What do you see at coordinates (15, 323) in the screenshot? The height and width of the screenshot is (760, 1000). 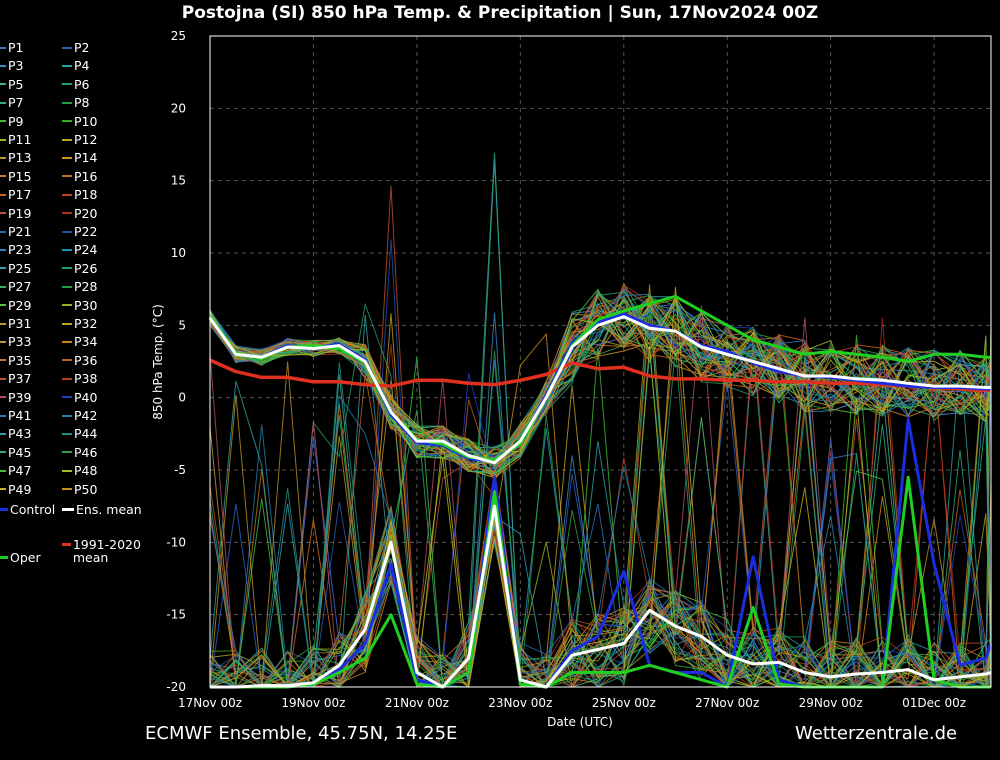 I see `legend-item-p31: P31` at bounding box center [15, 323].